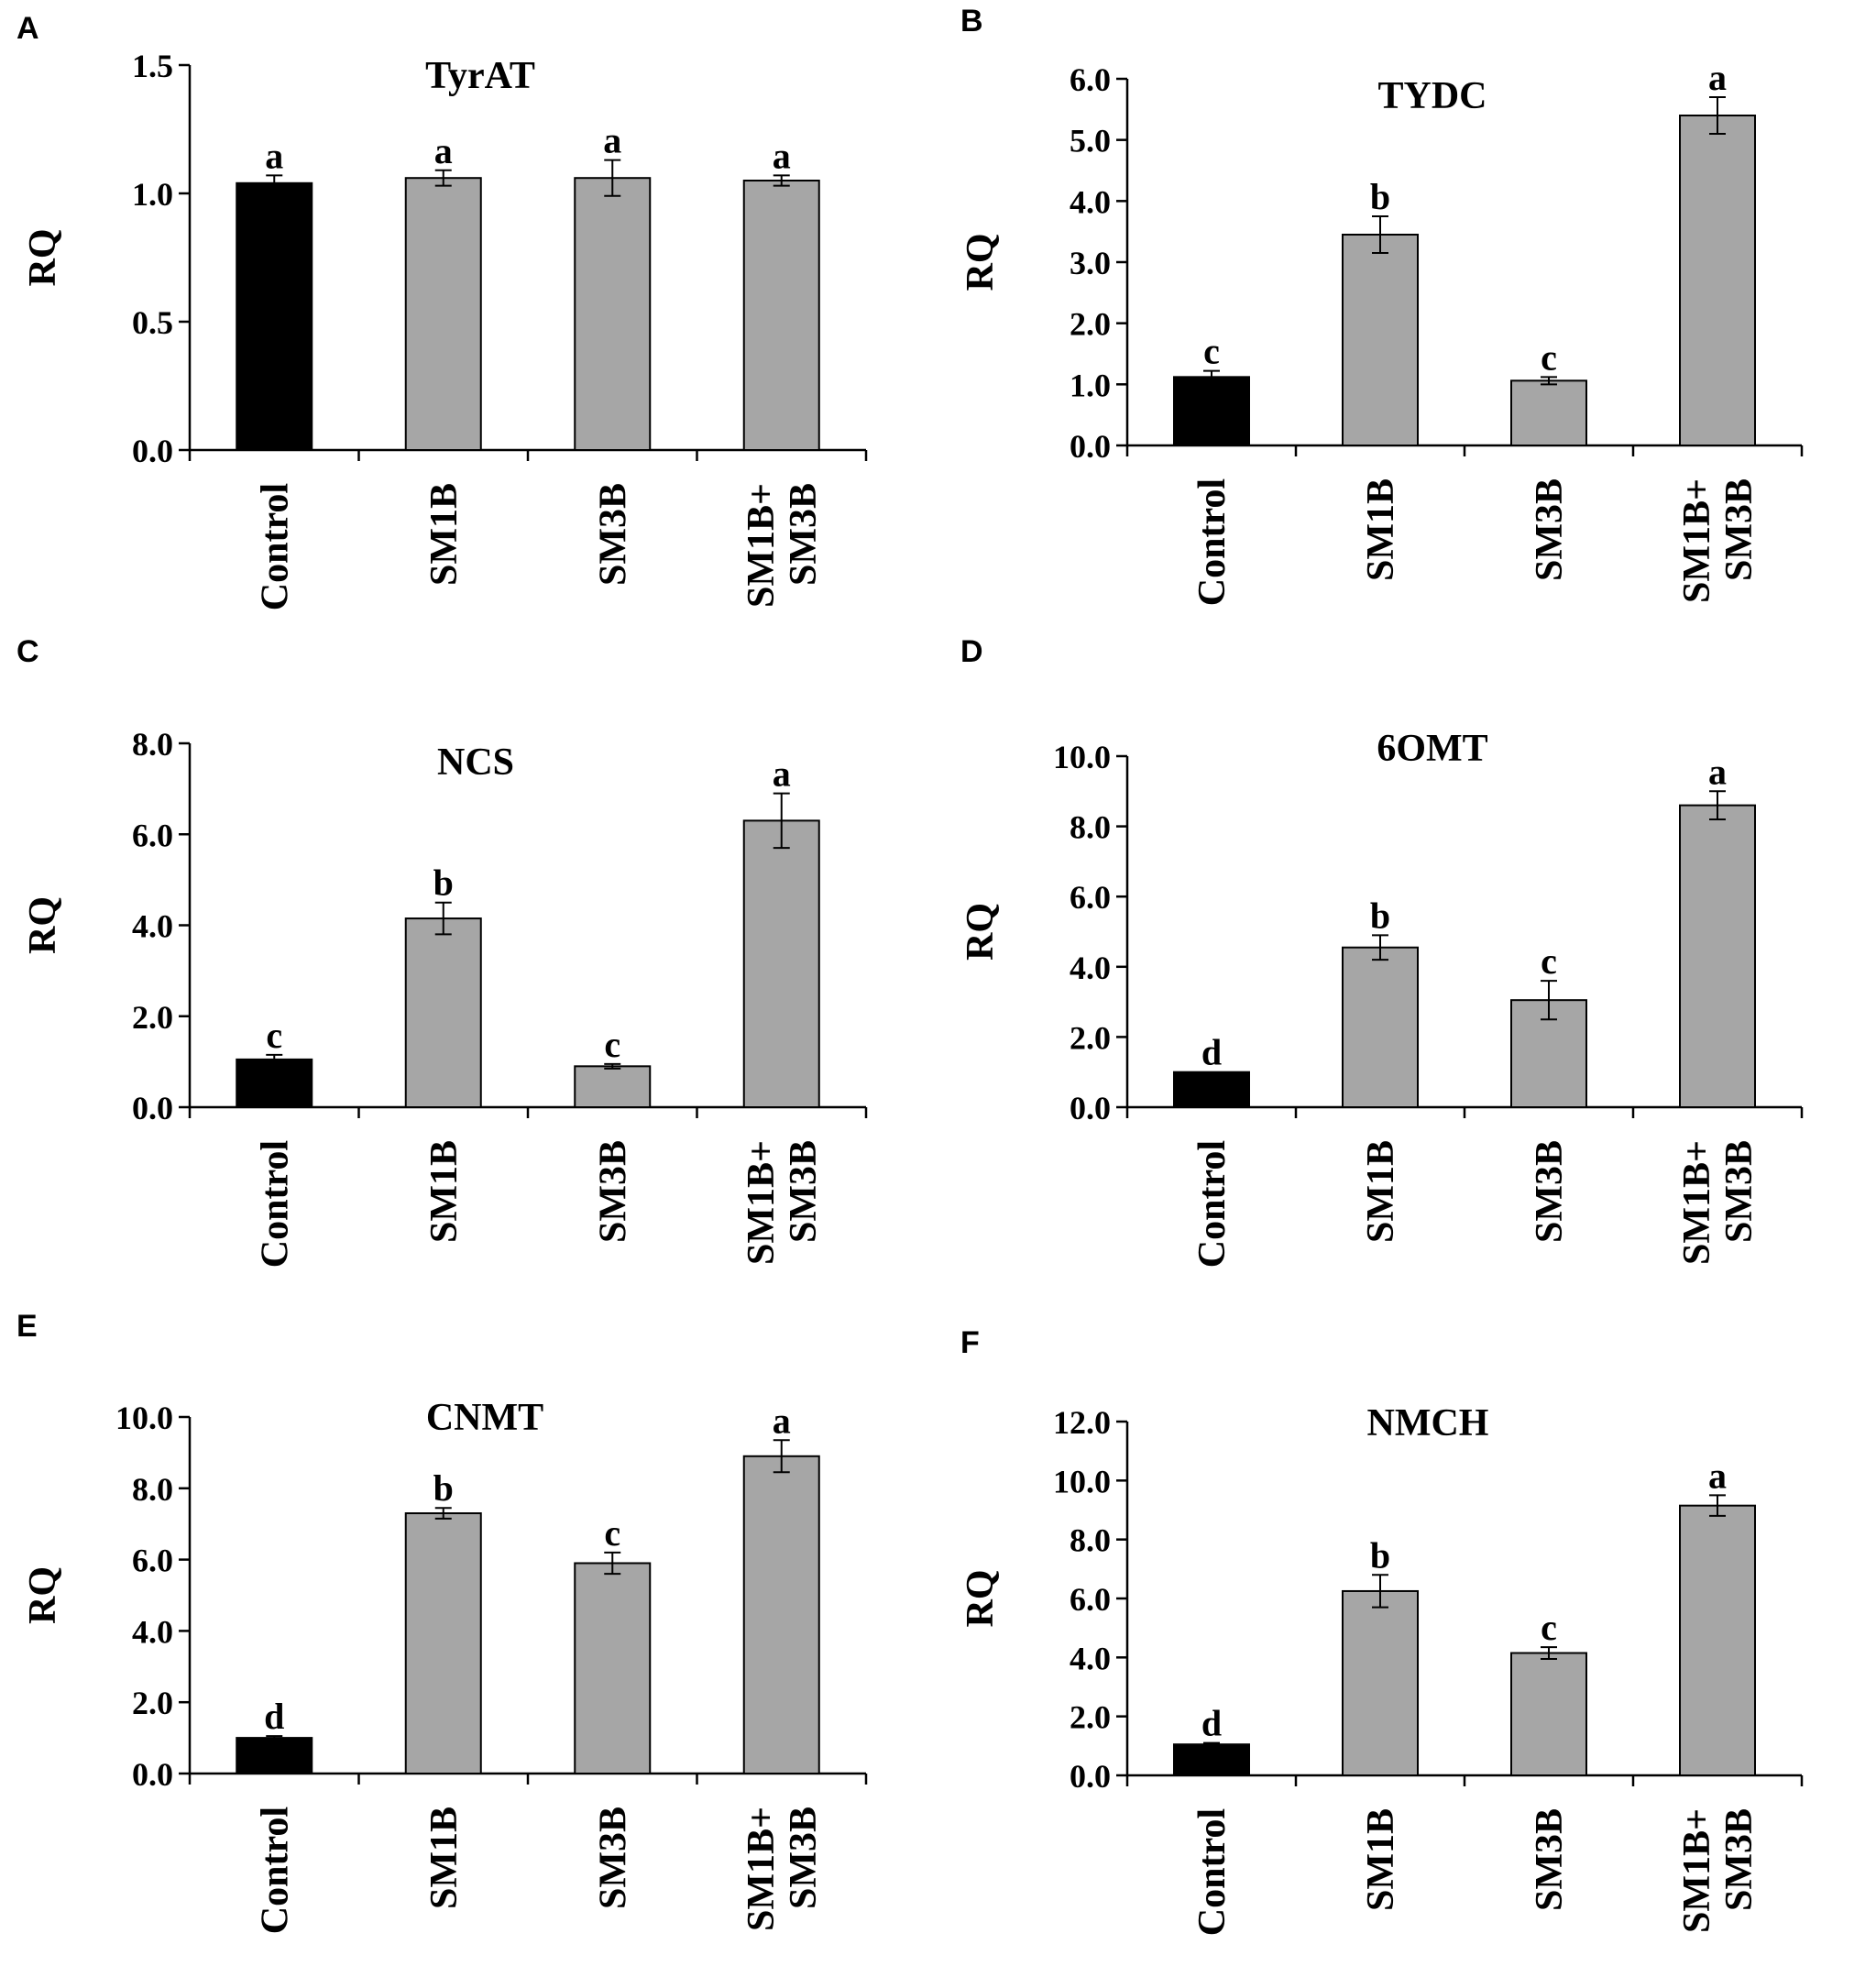  What do you see at coordinates (480, 76) in the screenshot?
I see `chart-title: TyrAT` at bounding box center [480, 76].